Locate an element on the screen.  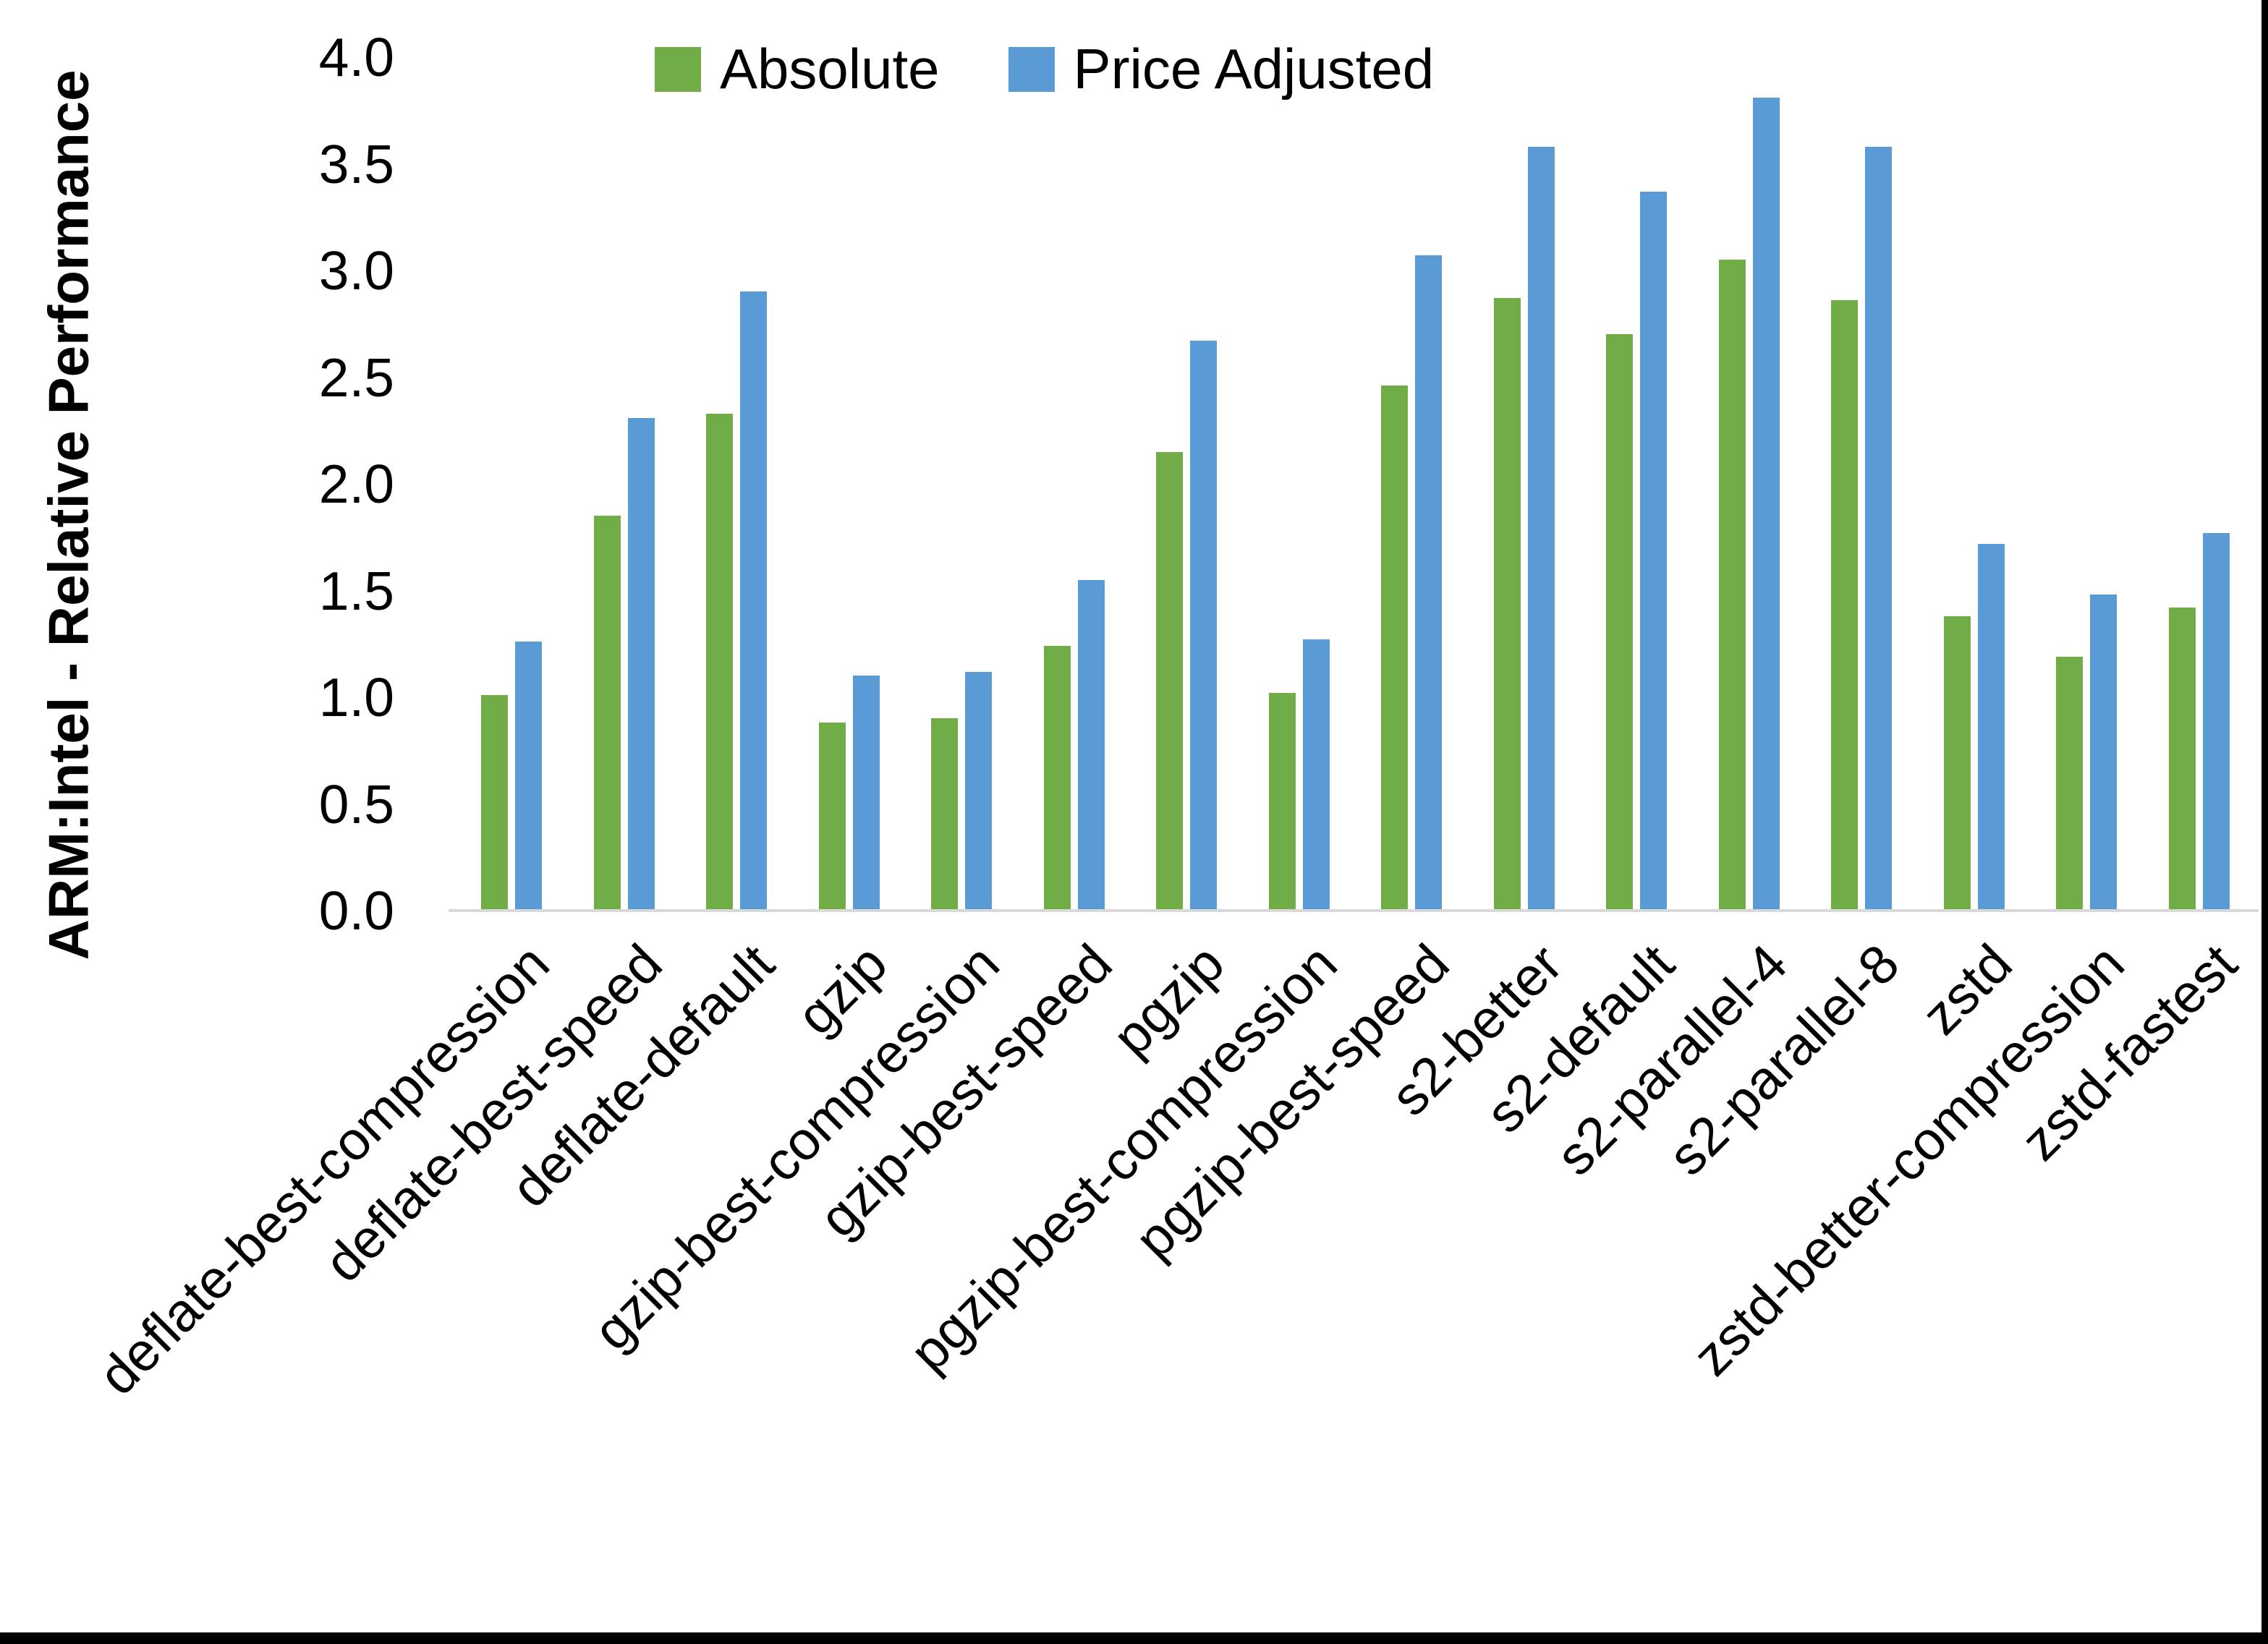
y-tick-label: 4.0 is located at coordinates (356, 57).